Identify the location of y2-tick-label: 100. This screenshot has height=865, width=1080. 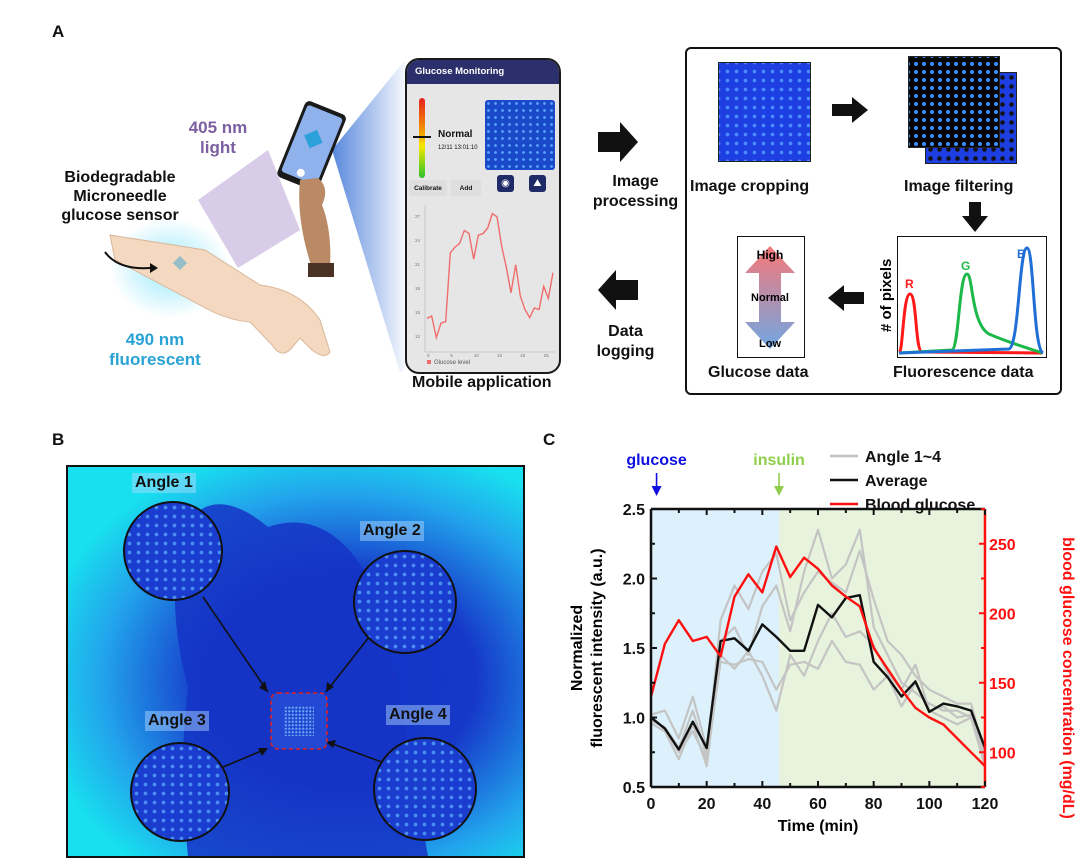
(1002, 753).